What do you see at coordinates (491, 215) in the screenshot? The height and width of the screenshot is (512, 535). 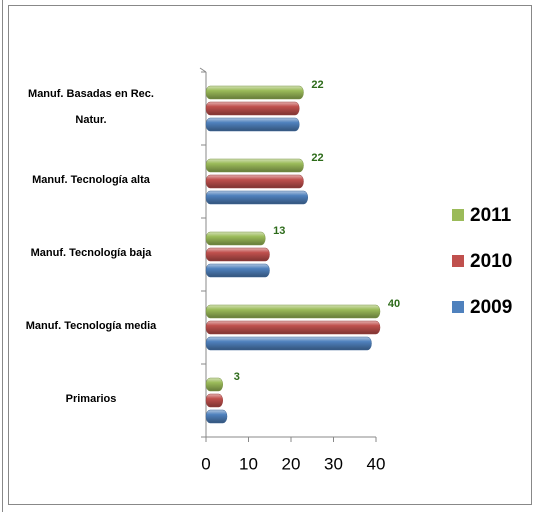 I see `legend-label: 2011` at bounding box center [491, 215].